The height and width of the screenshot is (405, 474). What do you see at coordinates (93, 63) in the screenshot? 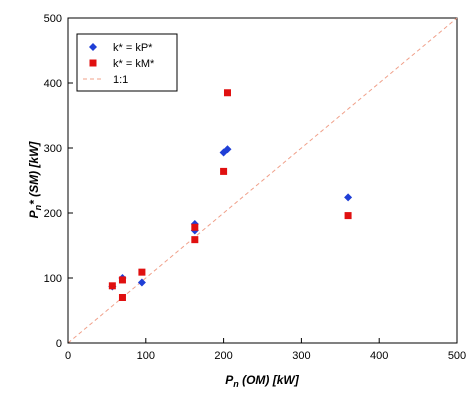
I see `legend-square-marker` at bounding box center [93, 63].